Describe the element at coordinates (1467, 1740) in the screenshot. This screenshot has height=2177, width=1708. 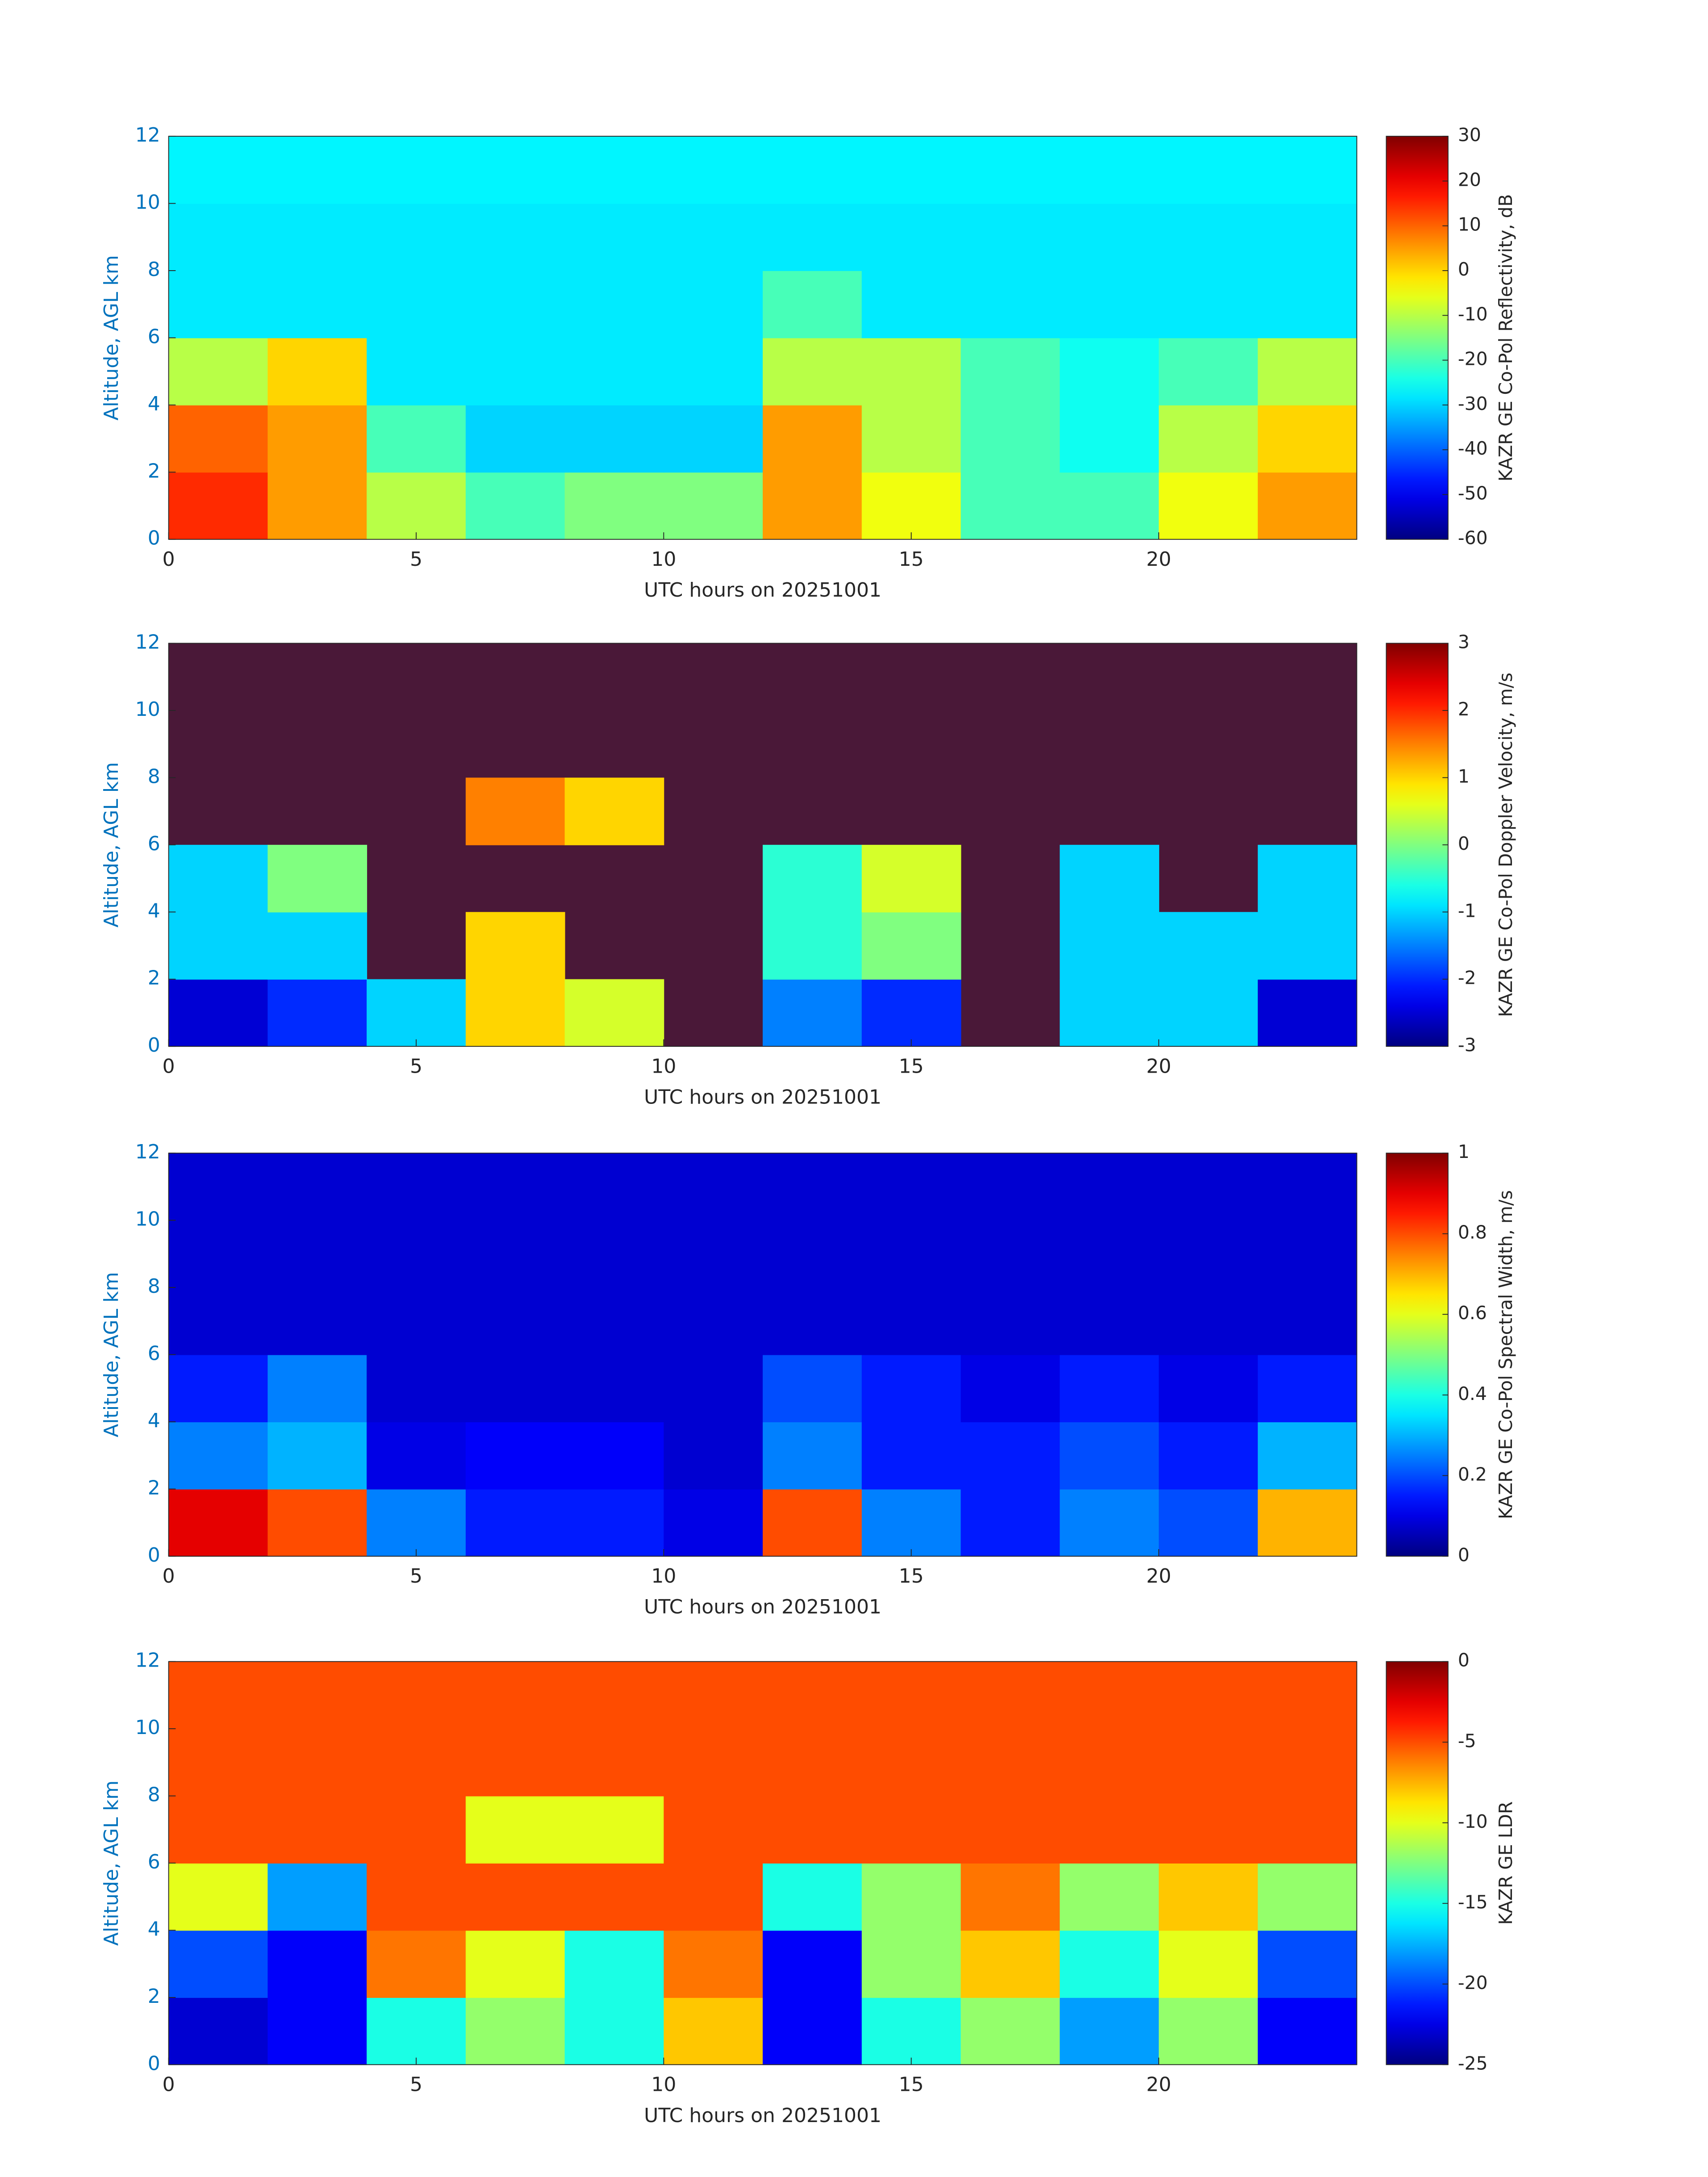
I see `colorbar-tick-label: -5` at that location.